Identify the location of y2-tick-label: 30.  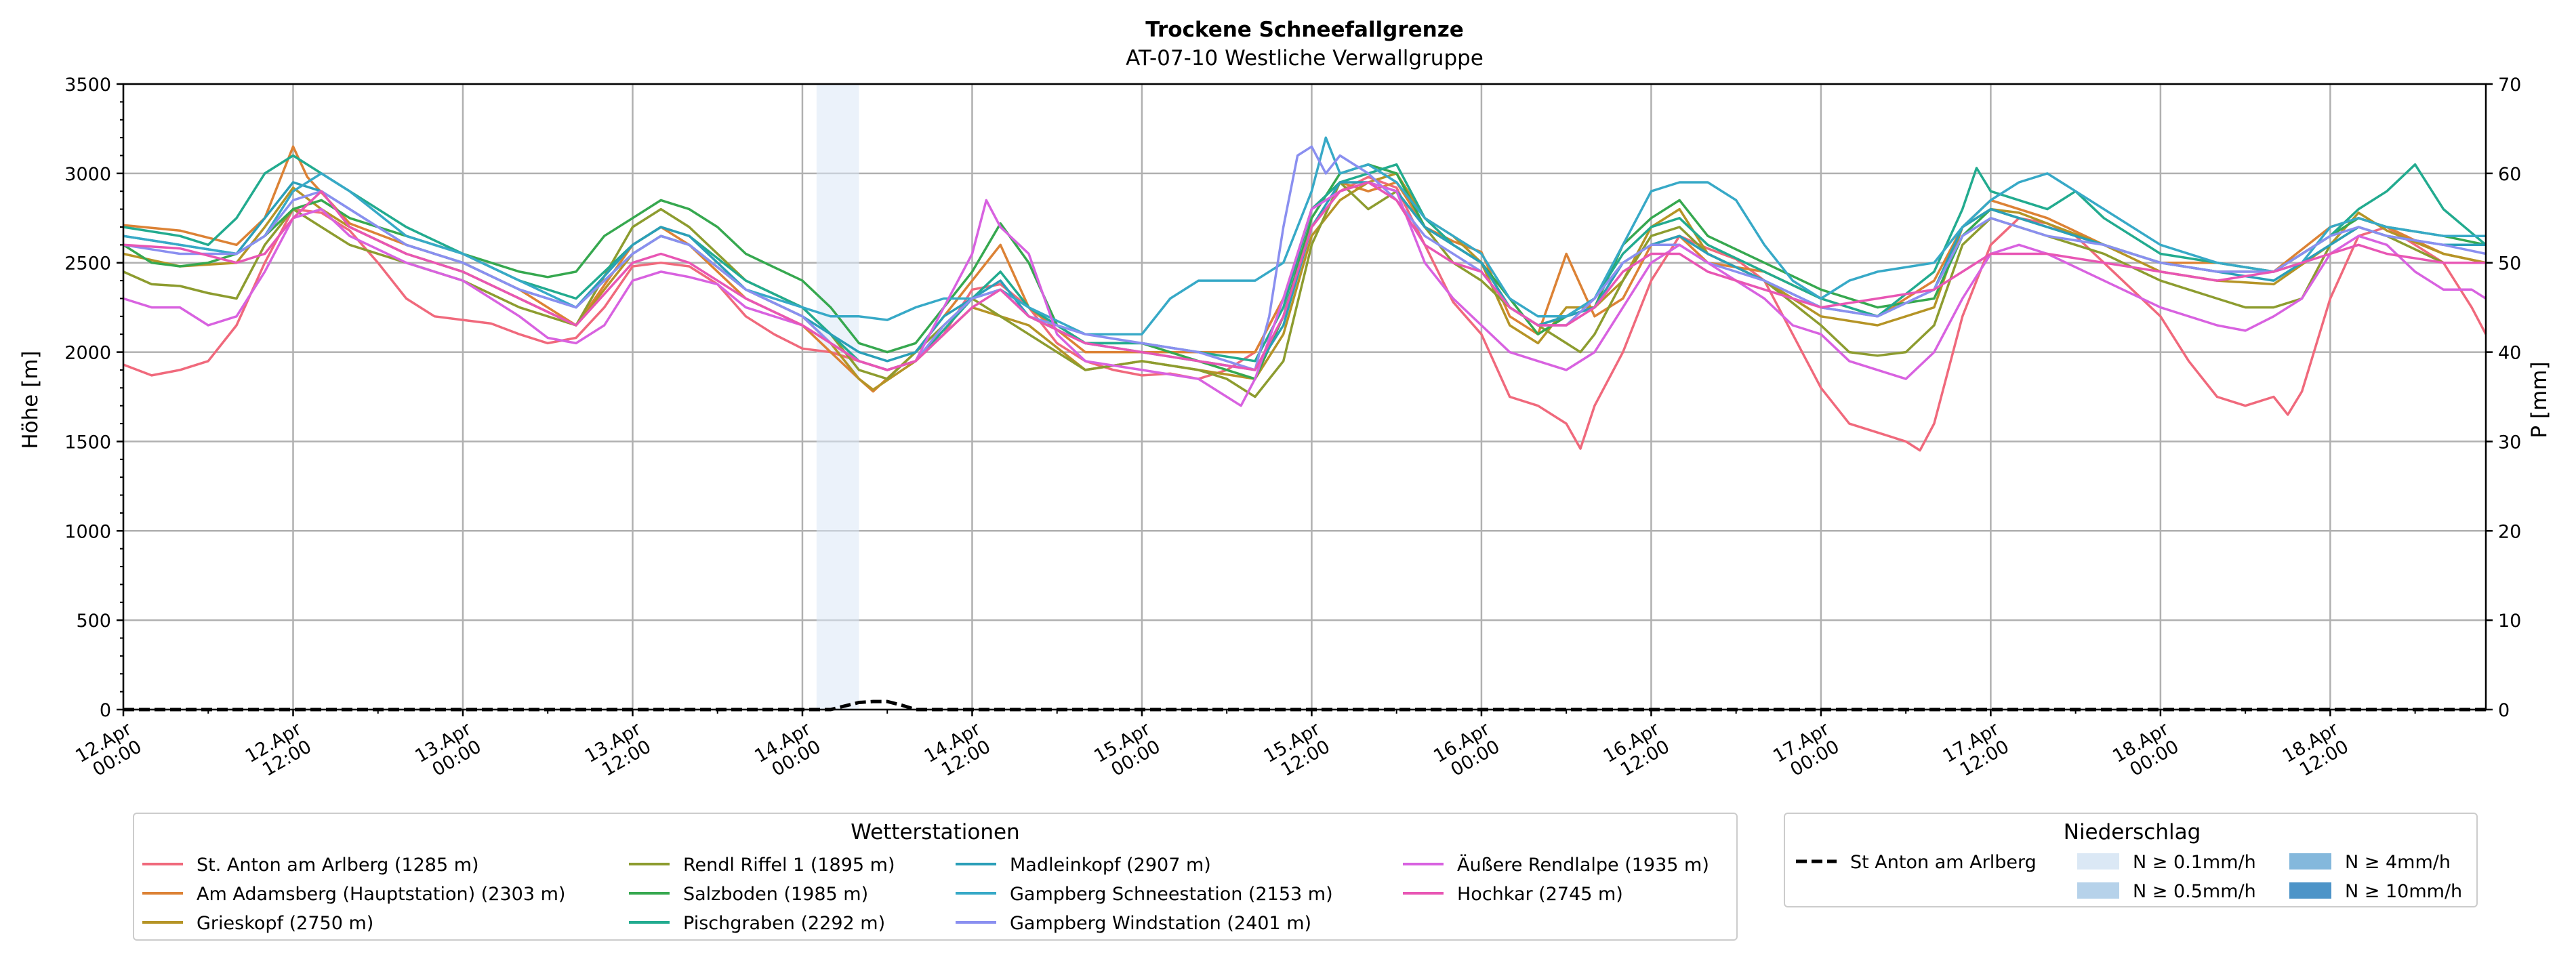
(2510, 442).